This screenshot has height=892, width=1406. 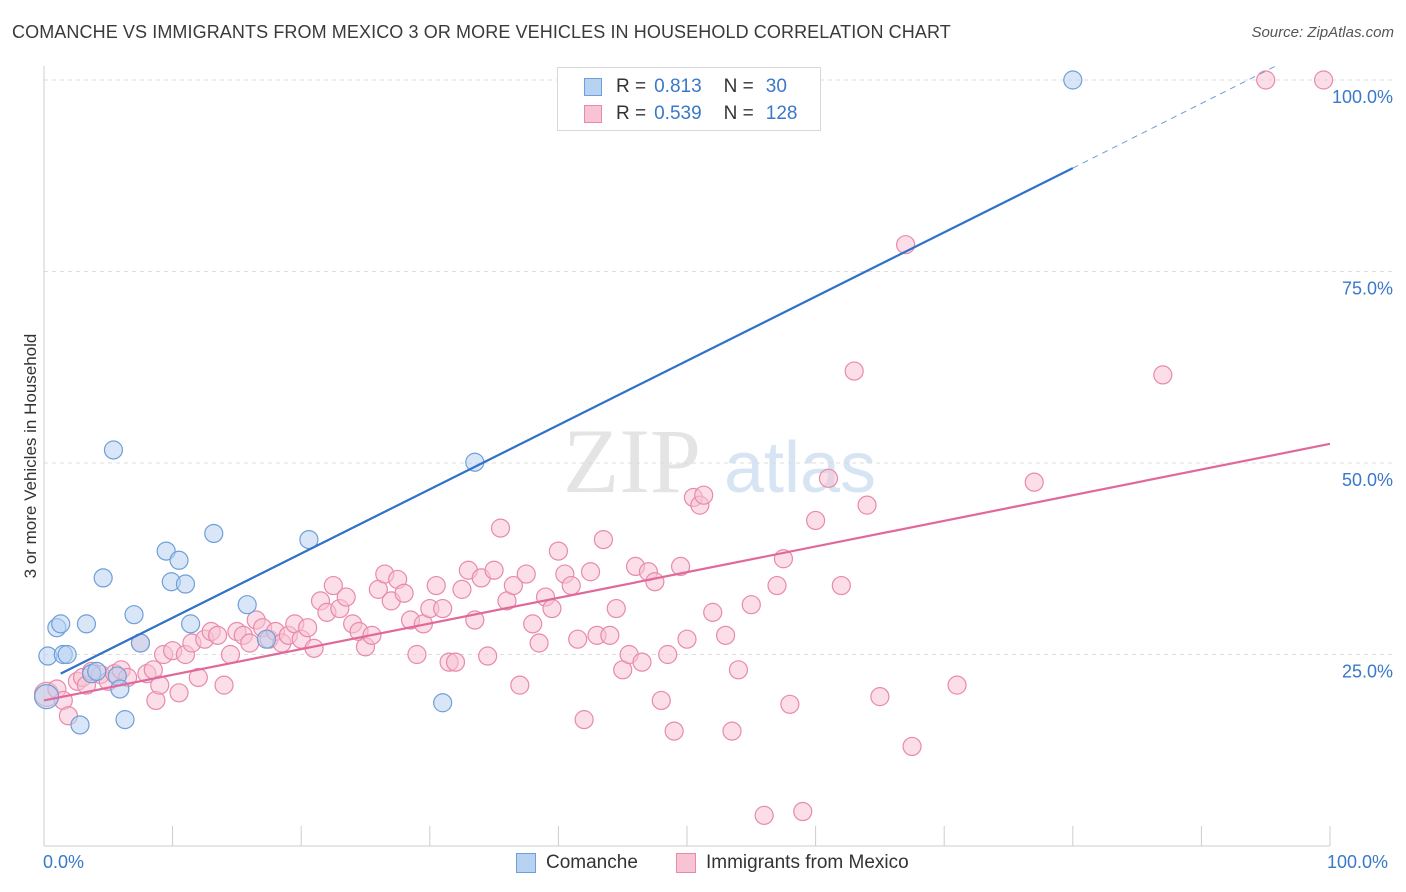 What do you see at coordinates (1367, 289) in the screenshot?
I see `y-tick-label: 75.0%` at bounding box center [1367, 289].